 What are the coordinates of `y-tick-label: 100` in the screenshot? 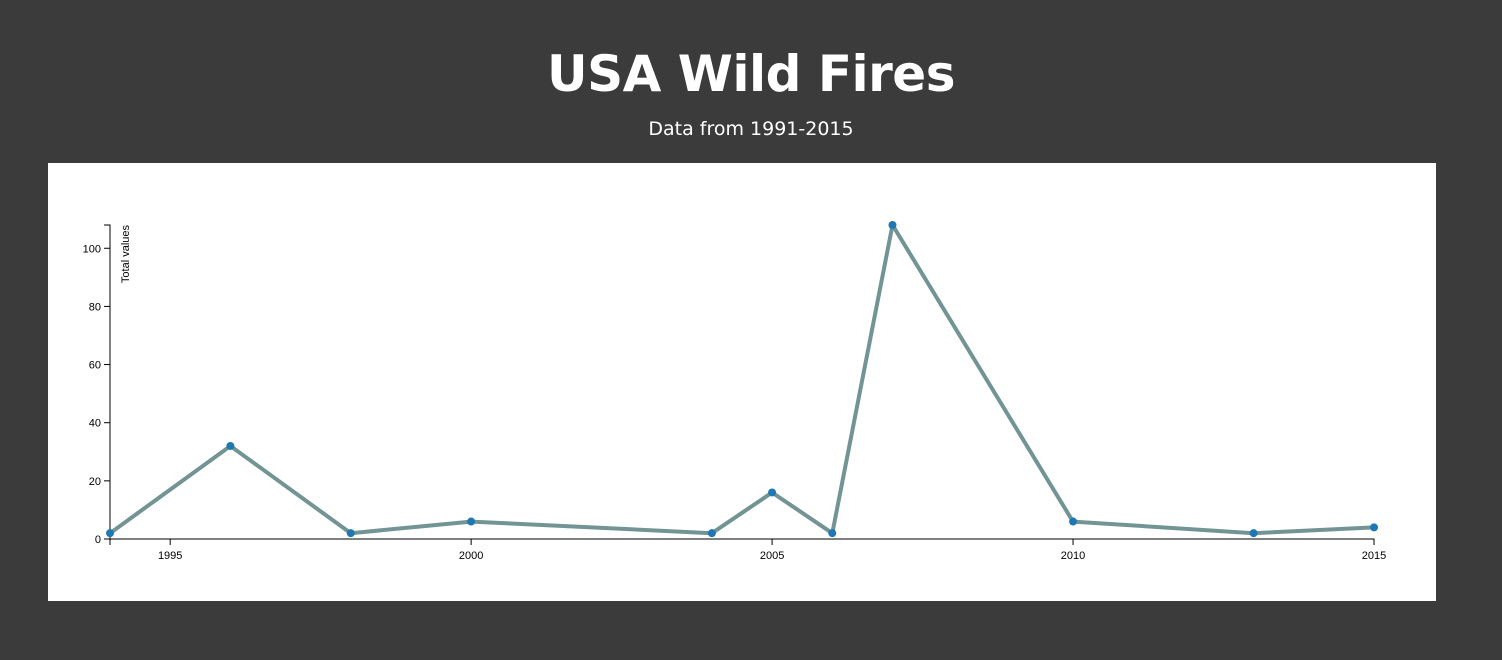 It's located at (92, 249).